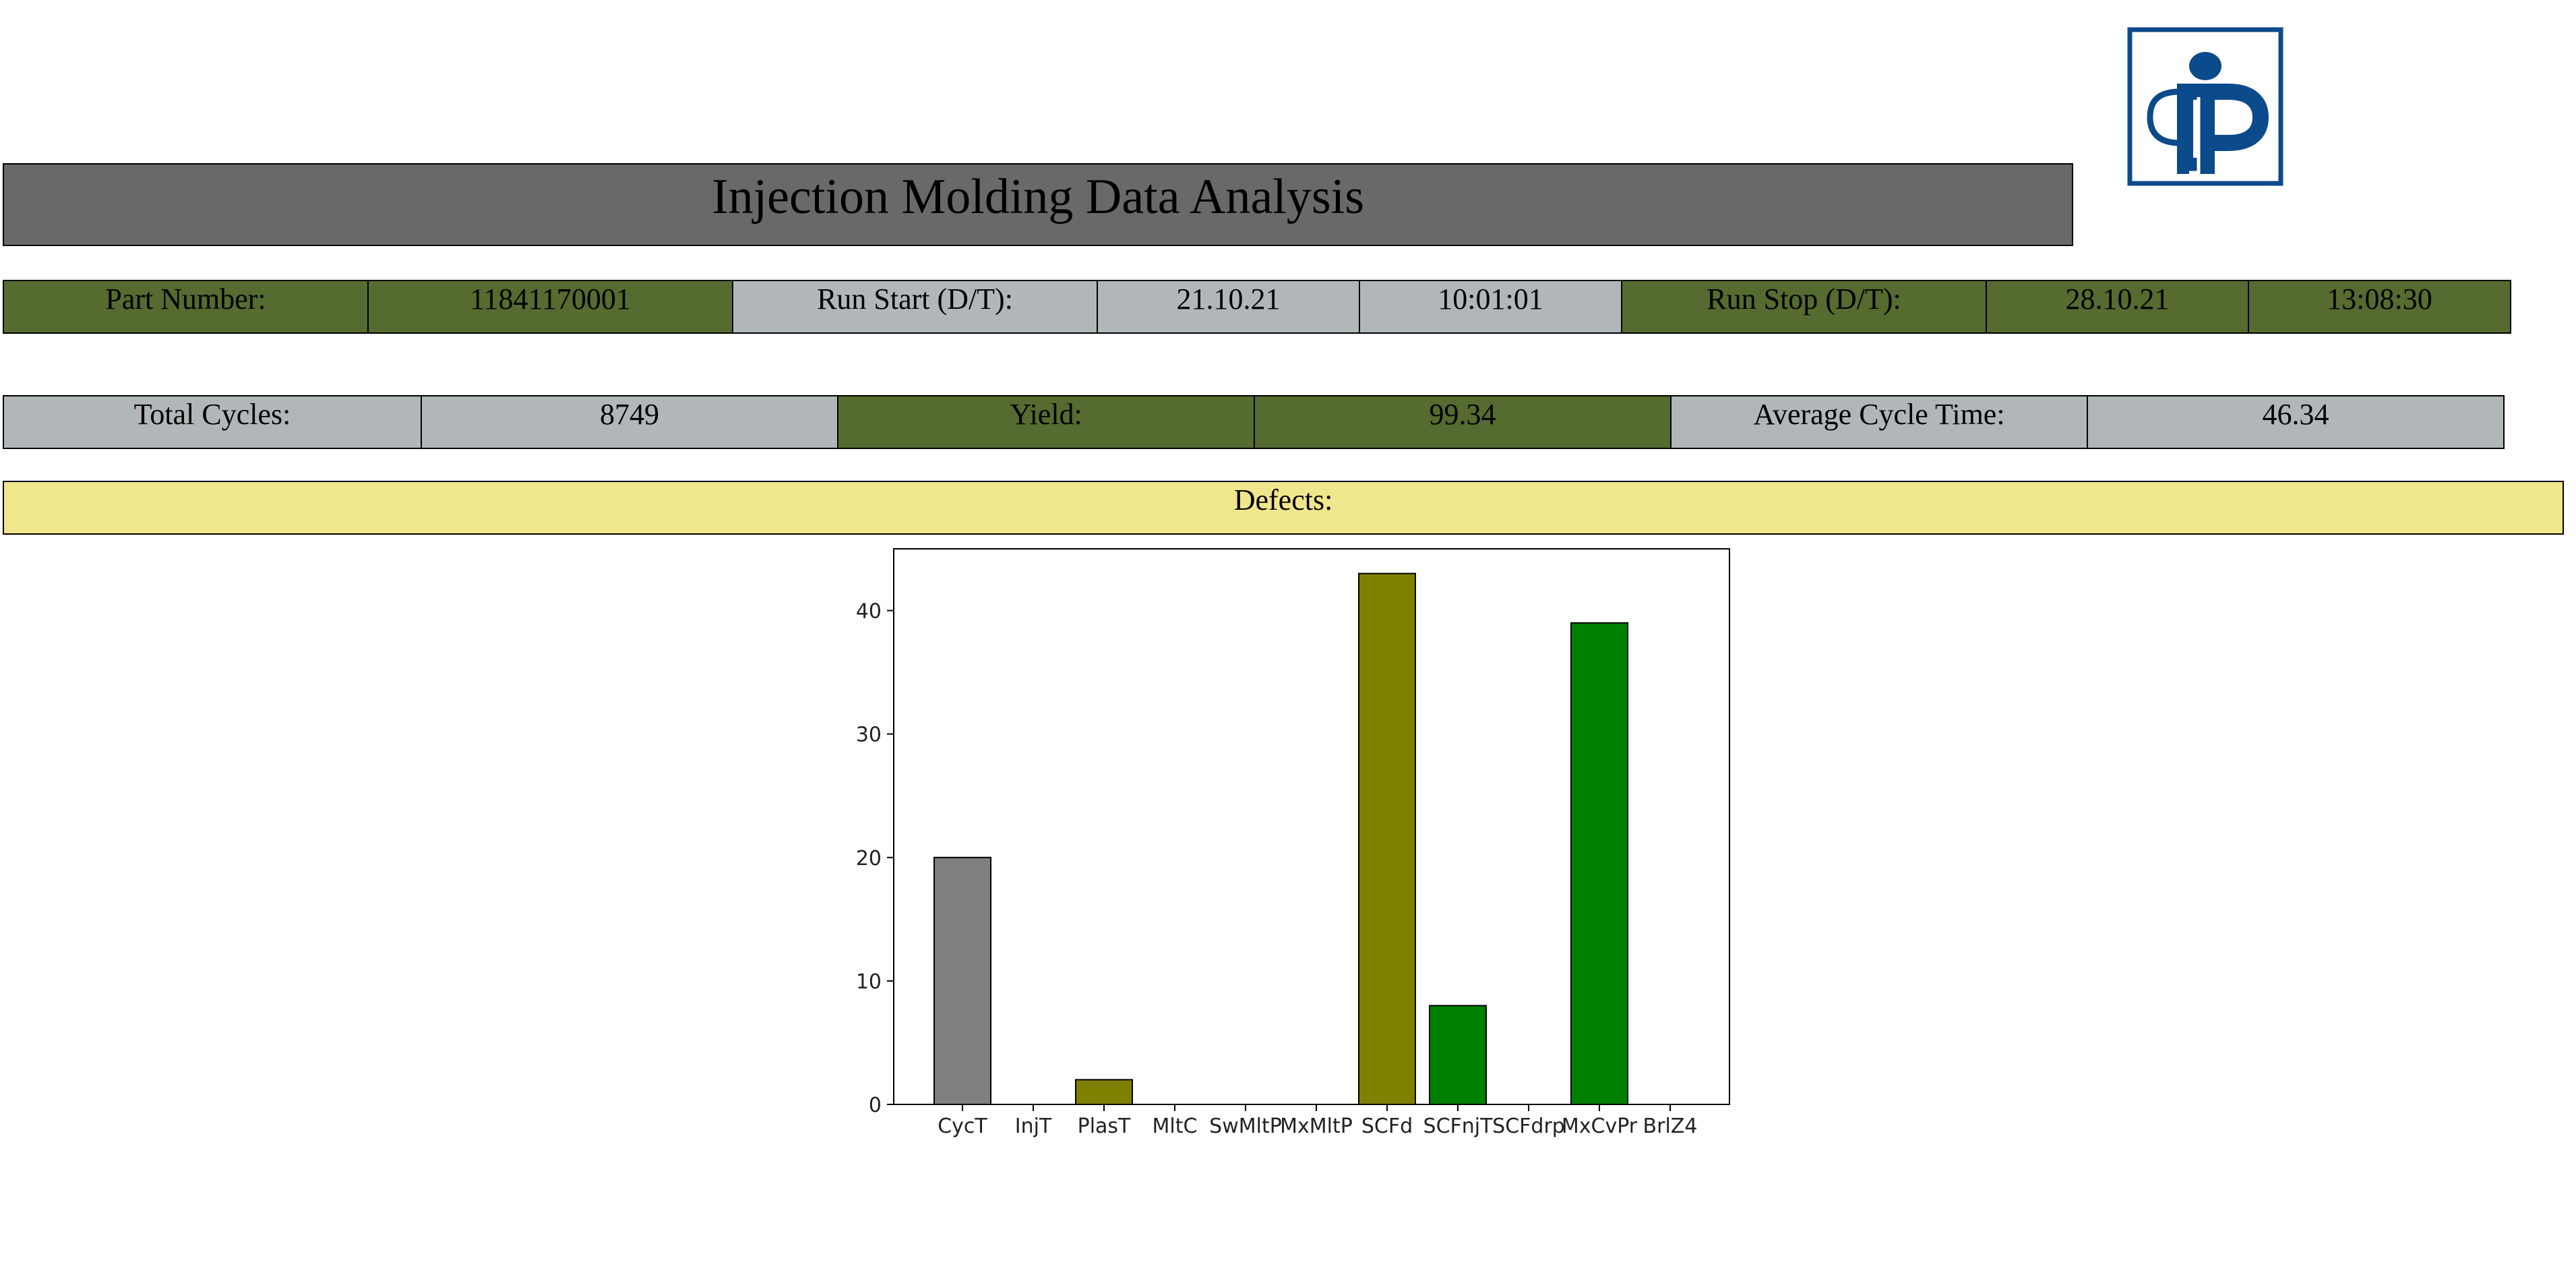 The image size is (2576, 1275). What do you see at coordinates (869, 982) in the screenshot?
I see `y-tick-label: 10` at bounding box center [869, 982].